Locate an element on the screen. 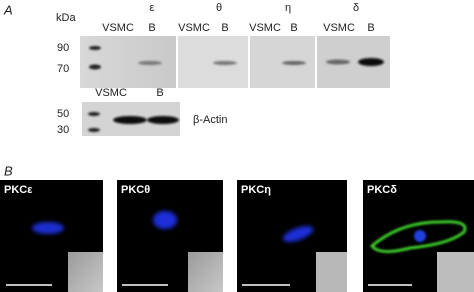  micrograph: PKCη is located at coordinates (292, 236).